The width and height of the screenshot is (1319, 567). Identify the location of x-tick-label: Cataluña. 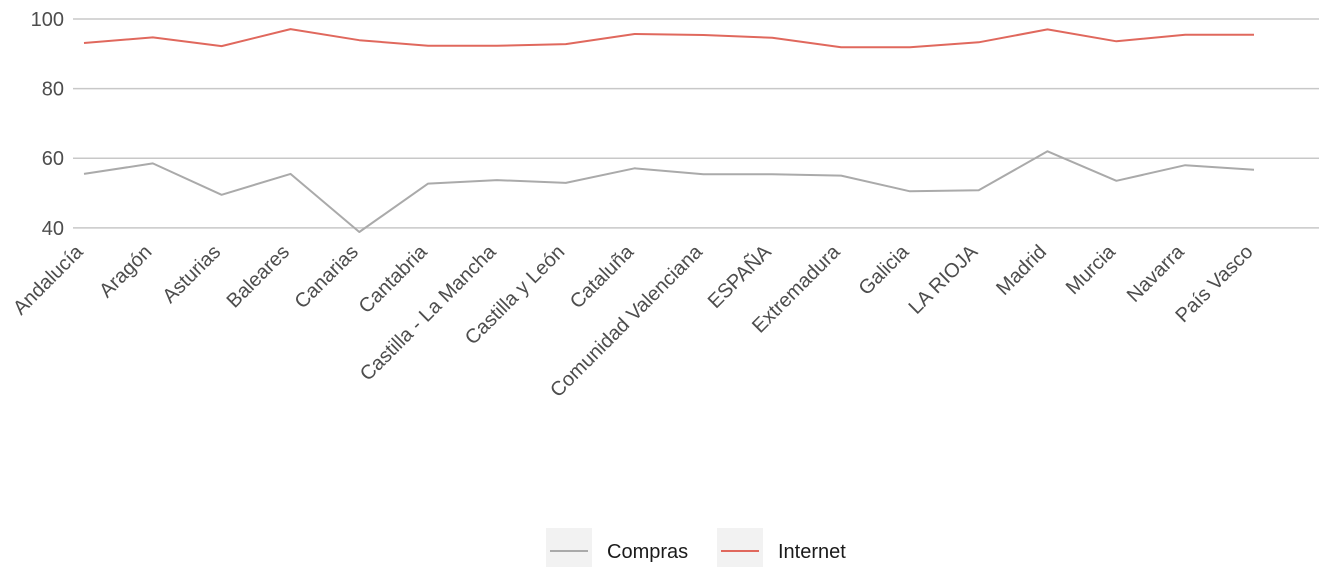
(602, 276).